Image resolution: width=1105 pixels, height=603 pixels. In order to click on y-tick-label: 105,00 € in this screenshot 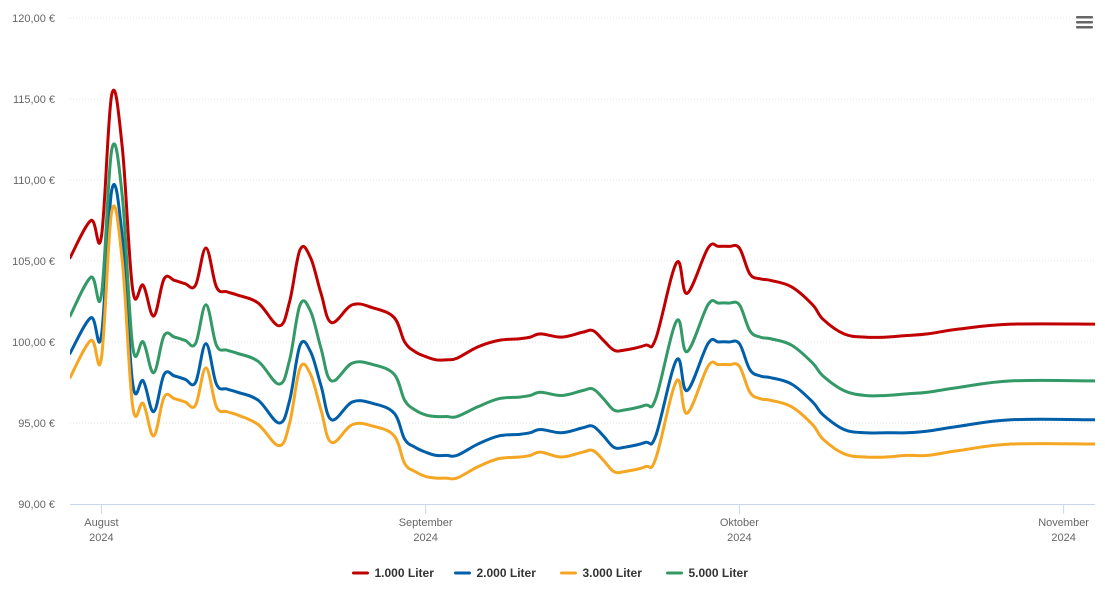, I will do `click(33, 262)`.